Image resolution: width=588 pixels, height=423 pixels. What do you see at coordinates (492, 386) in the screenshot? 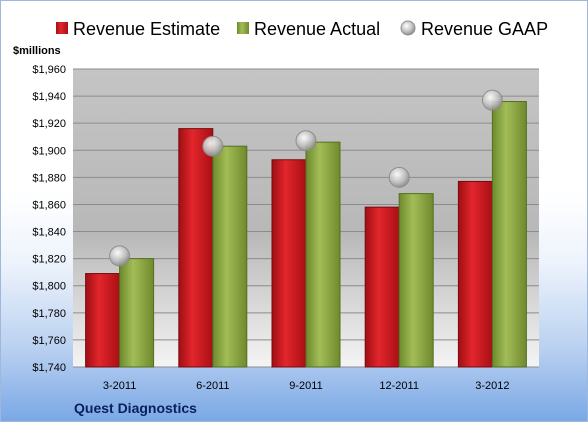
I see `x-tick-label: 3-2012` at bounding box center [492, 386].